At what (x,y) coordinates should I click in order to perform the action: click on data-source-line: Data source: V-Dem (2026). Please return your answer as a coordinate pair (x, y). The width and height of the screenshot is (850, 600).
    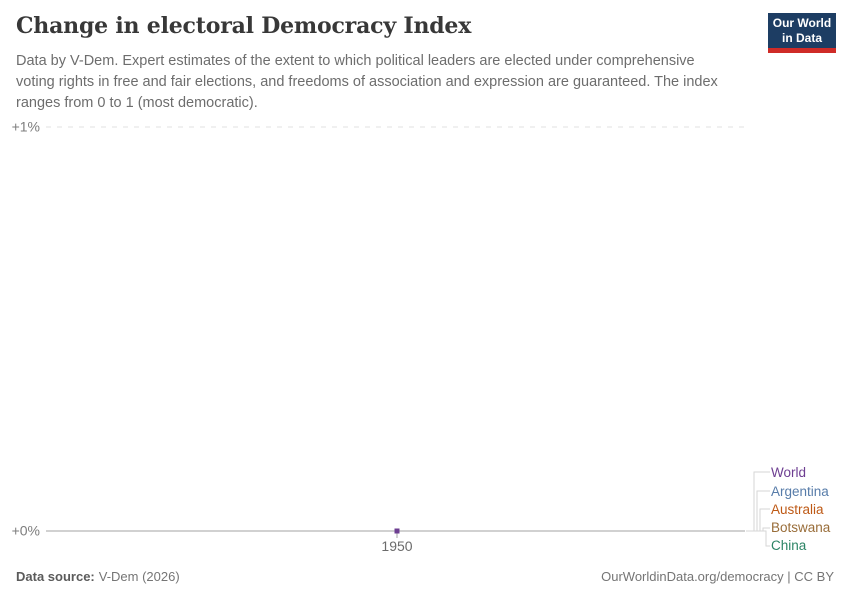
    Looking at the image, I should click on (98, 576).